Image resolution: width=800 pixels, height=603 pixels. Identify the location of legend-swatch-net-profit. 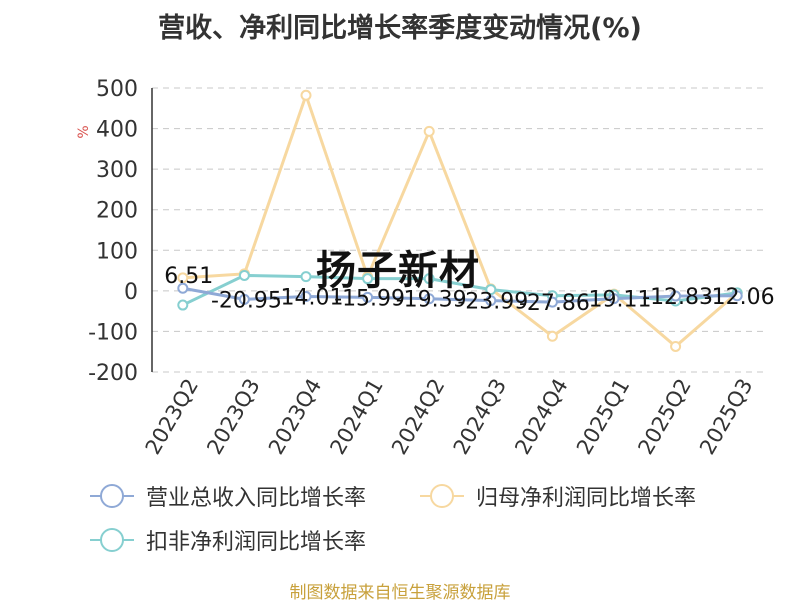
(442, 496).